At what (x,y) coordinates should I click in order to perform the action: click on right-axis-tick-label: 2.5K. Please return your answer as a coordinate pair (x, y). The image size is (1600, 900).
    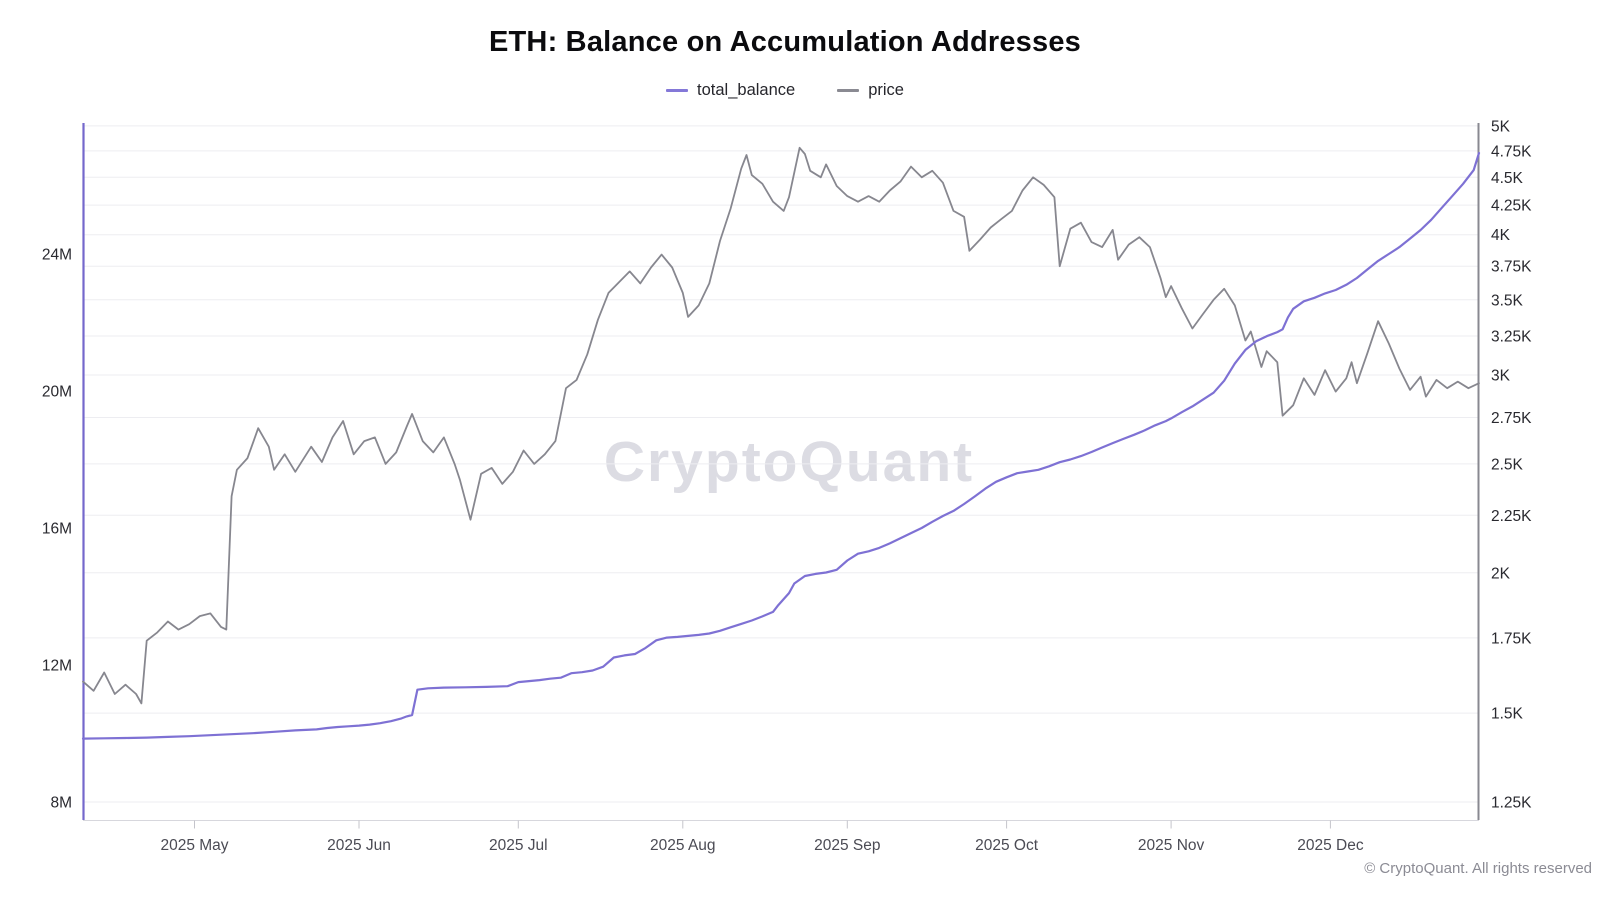
    Looking at the image, I should click on (1507, 464).